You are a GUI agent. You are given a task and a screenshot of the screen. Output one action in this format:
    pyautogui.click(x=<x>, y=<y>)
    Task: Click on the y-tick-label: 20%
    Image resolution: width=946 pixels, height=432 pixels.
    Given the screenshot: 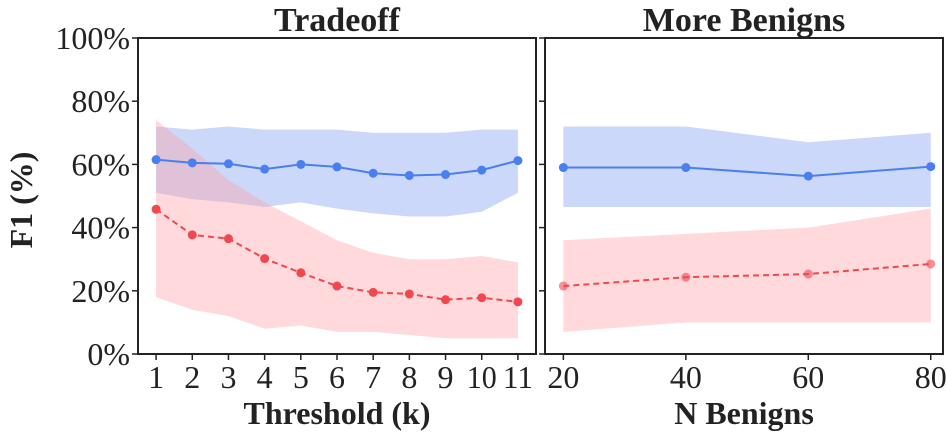 What is the action you would take?
    pyautogui.click(x=100, y=291)
    